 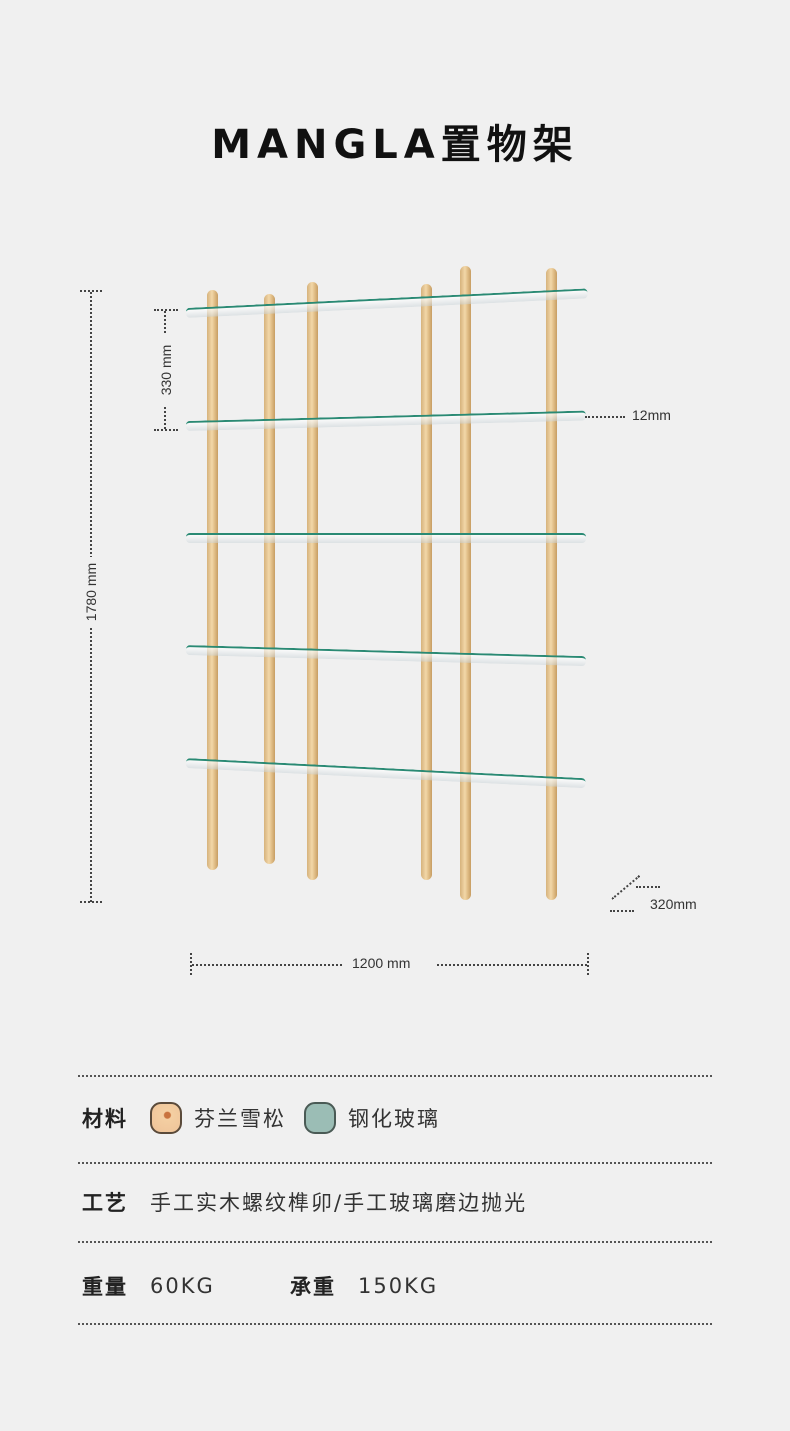 What do you see at coordinates (166, 430) in the screenshot?
I see `gap-dim-bottom-tick` at bounding box center [166, 430].